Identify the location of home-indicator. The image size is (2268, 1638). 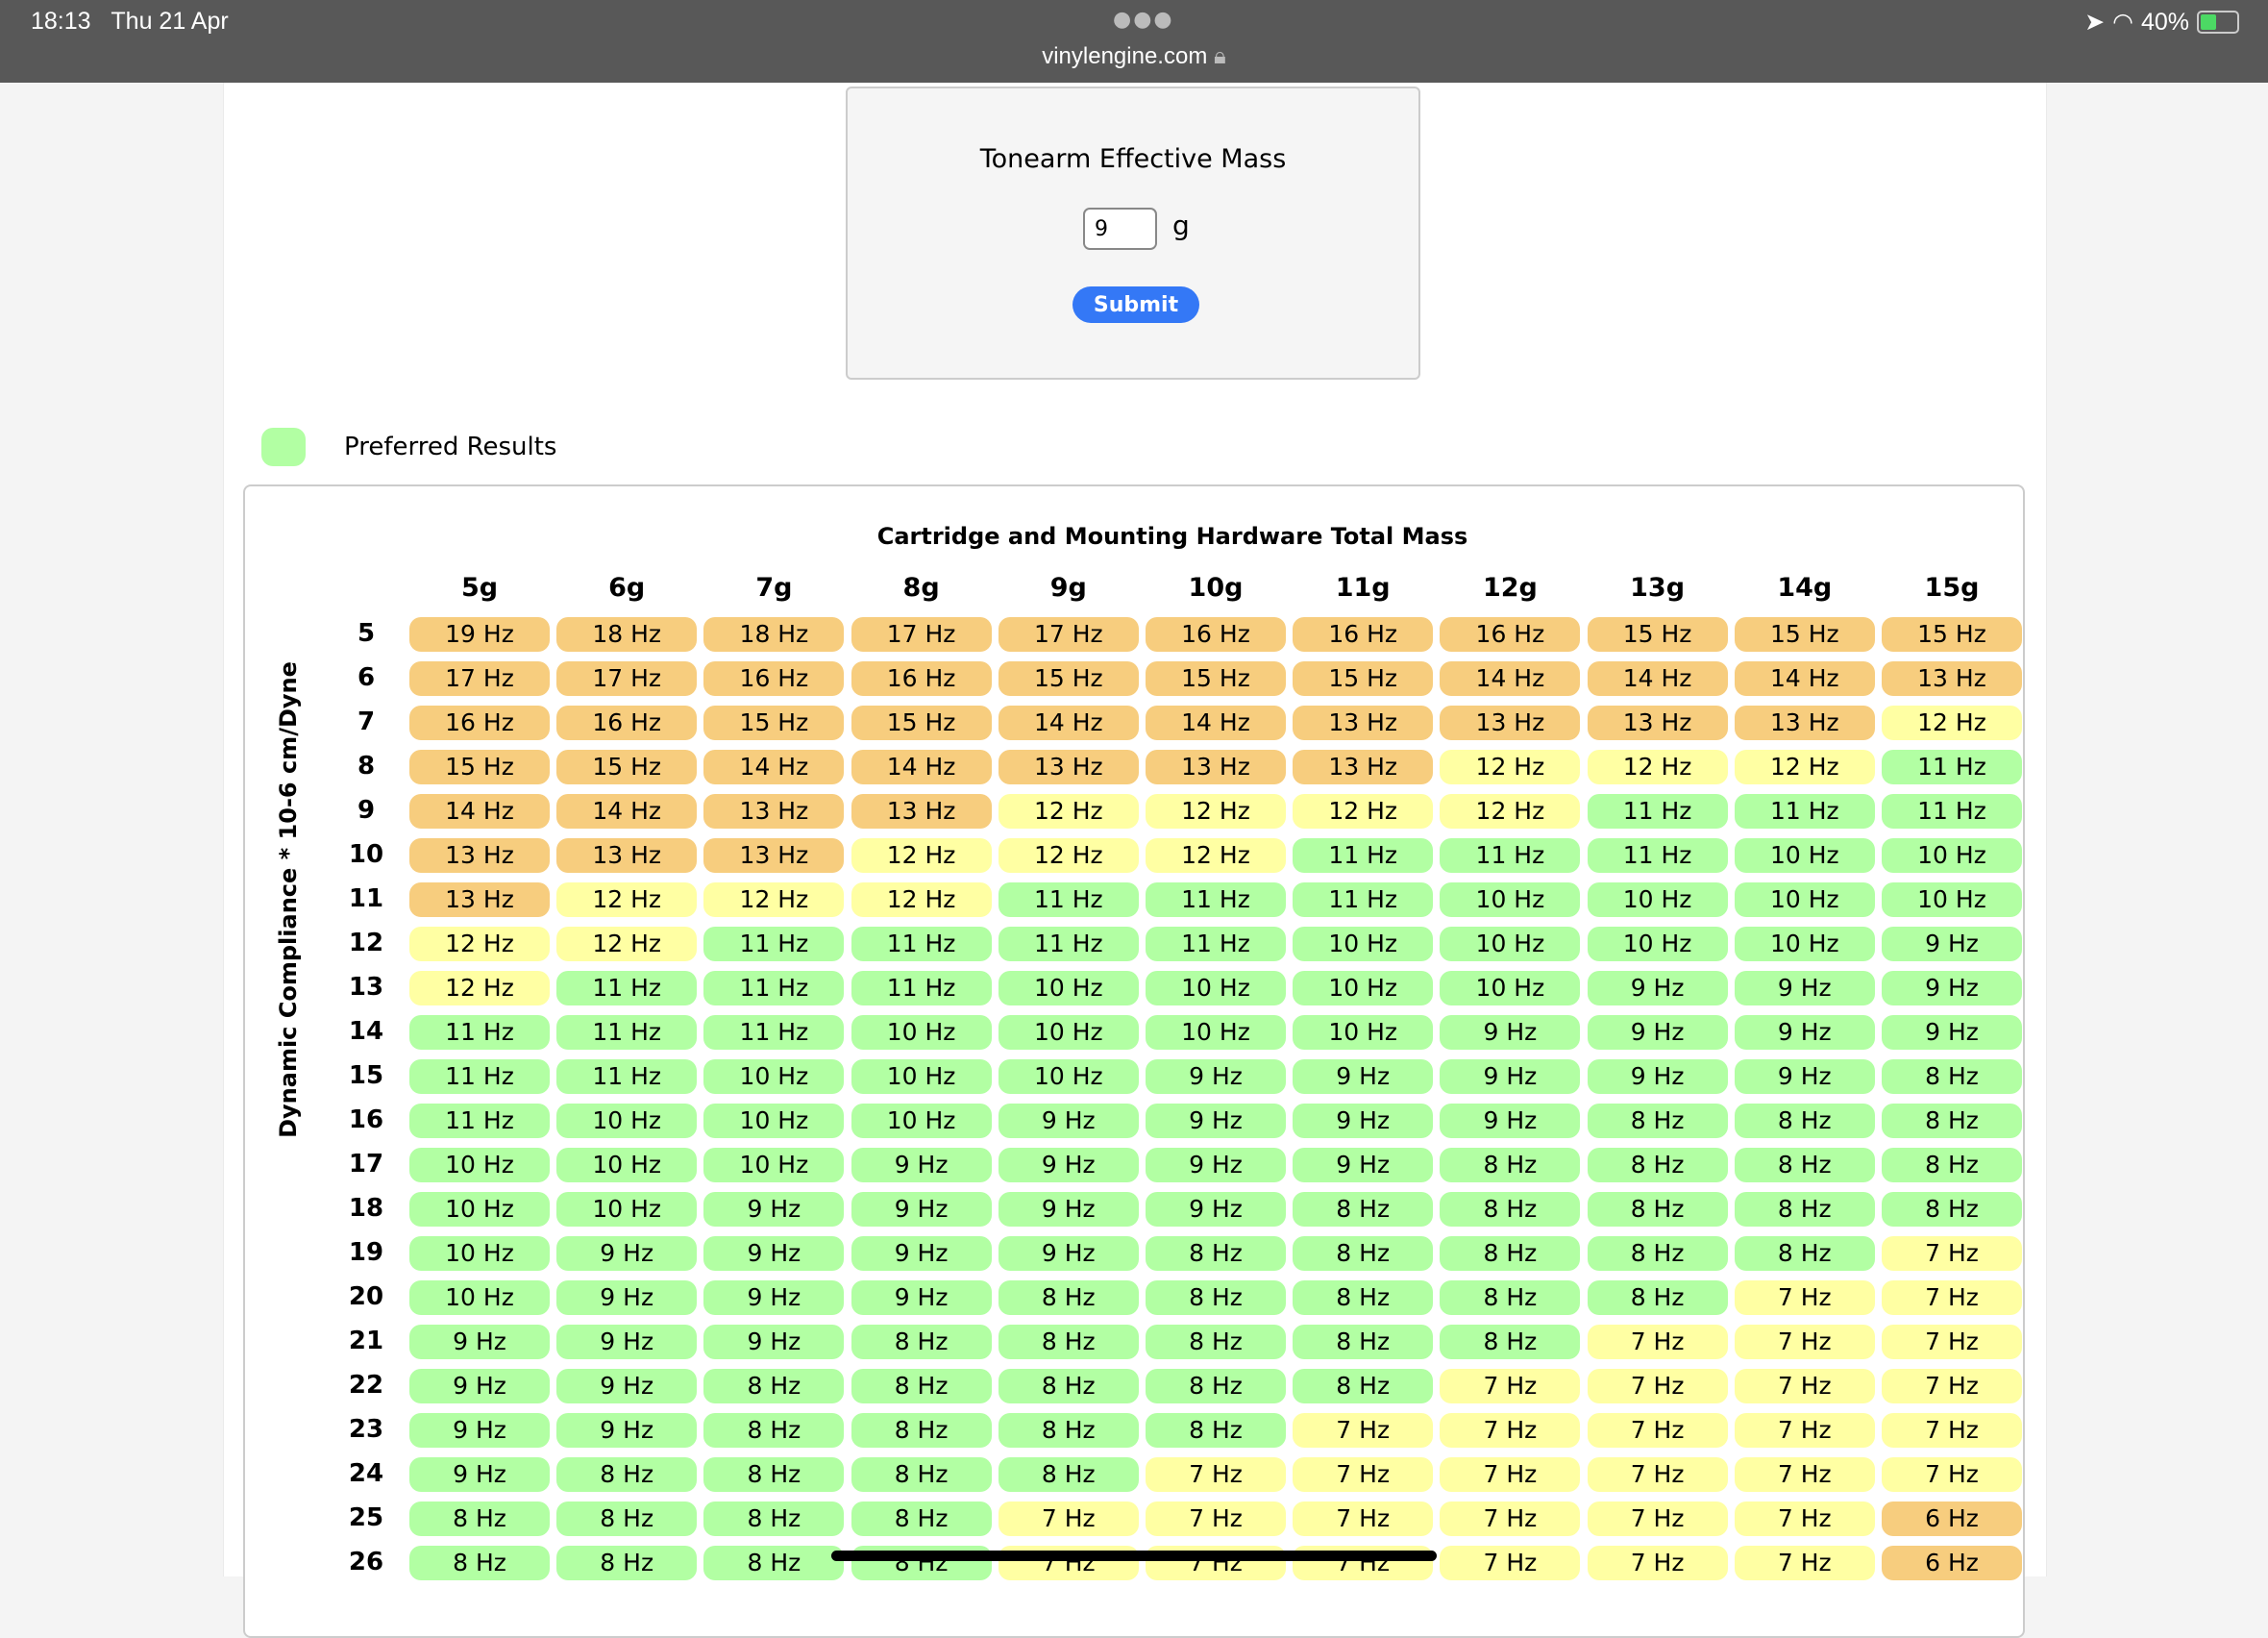
(1134, 1556).